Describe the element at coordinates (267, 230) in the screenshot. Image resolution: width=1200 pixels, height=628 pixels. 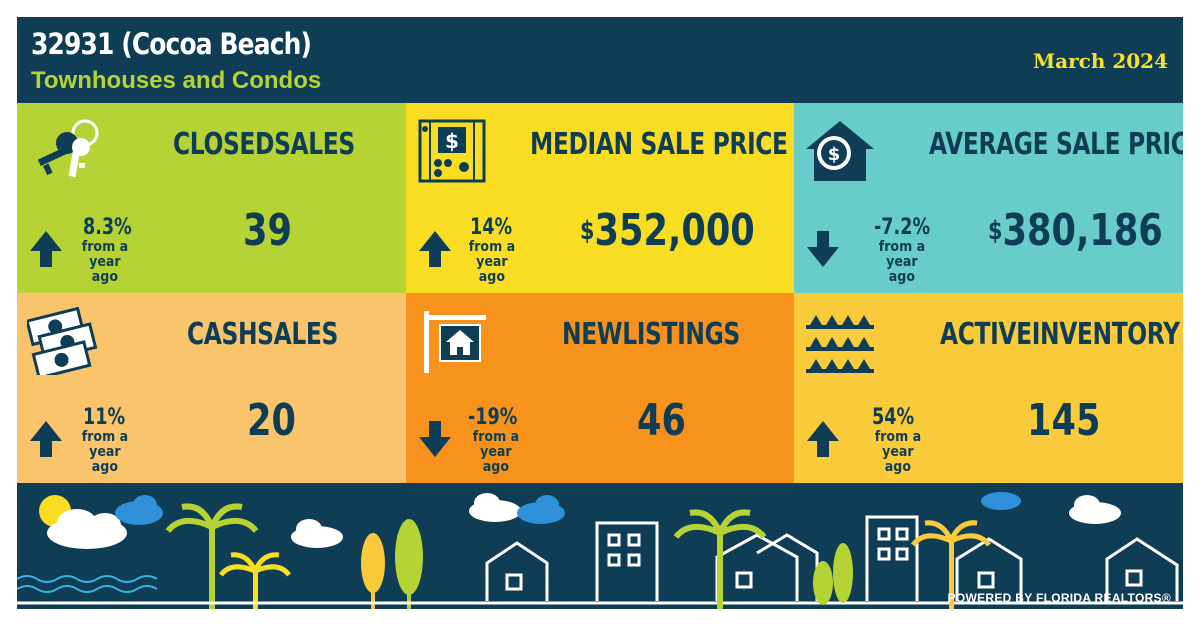
I see `metric-value: 39` at that location.